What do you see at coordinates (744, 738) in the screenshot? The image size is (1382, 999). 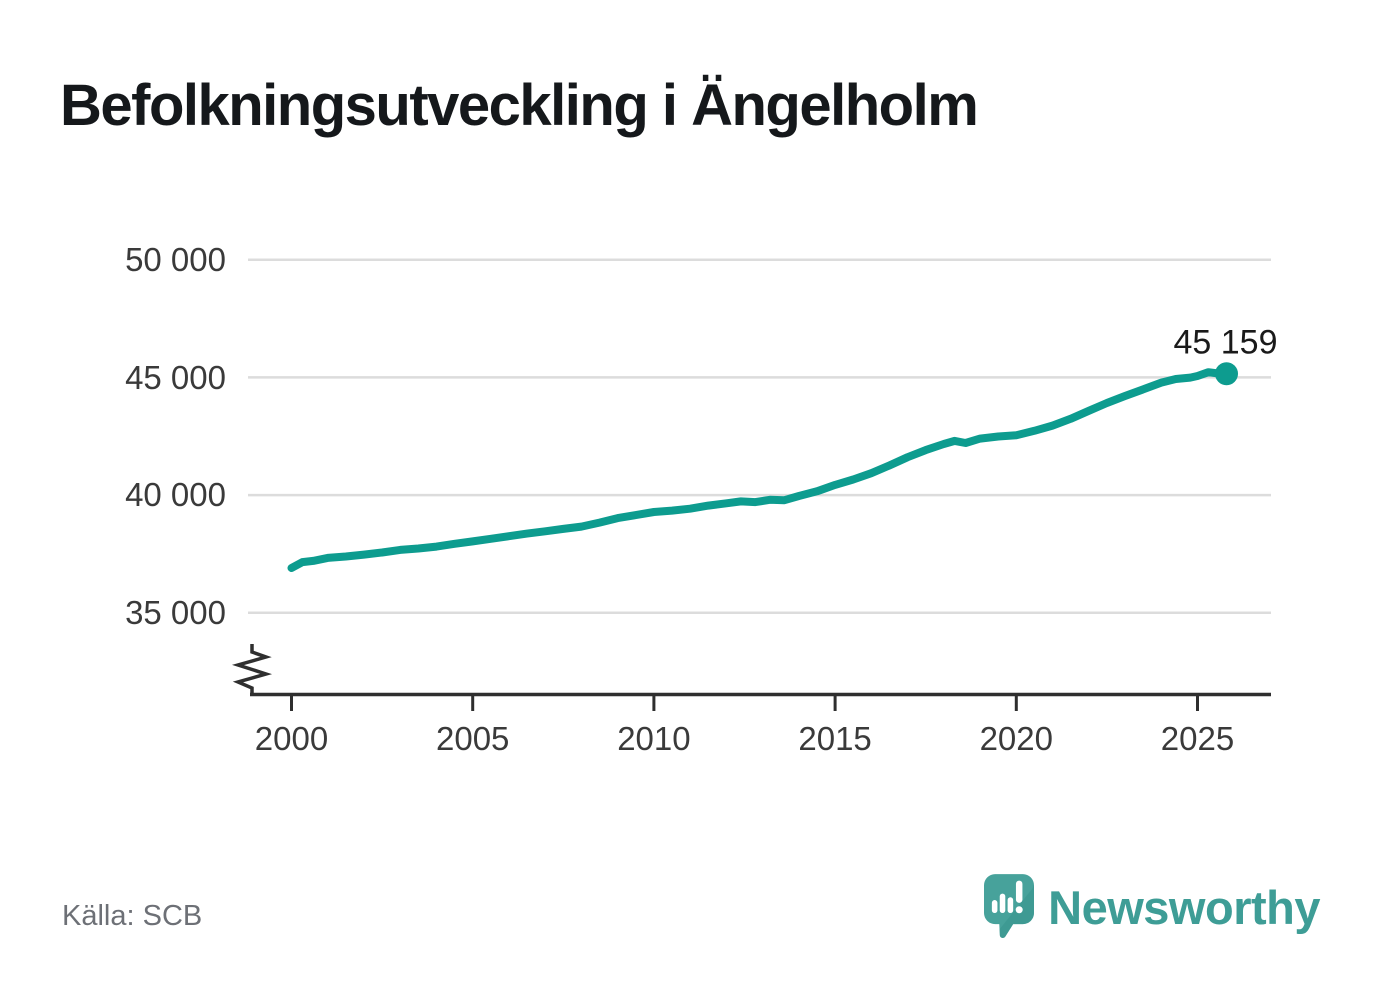 I see `x-axis-labels: 2000 2005 2010 2015 2020 2025` at bounding box center [744, 738].